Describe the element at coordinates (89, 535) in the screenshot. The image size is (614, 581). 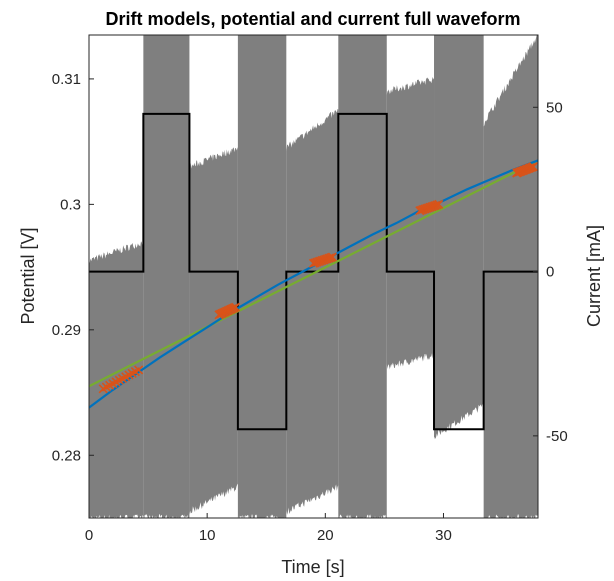
I see `x-tick-label-0: 0` at that location.